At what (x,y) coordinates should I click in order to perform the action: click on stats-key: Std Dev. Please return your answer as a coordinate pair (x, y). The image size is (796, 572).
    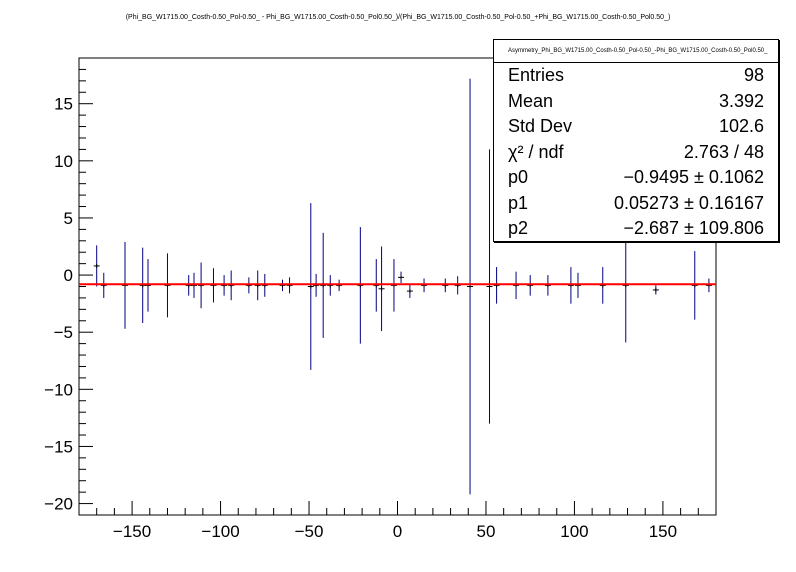
    Looking at the image, I should click on (540, 126).